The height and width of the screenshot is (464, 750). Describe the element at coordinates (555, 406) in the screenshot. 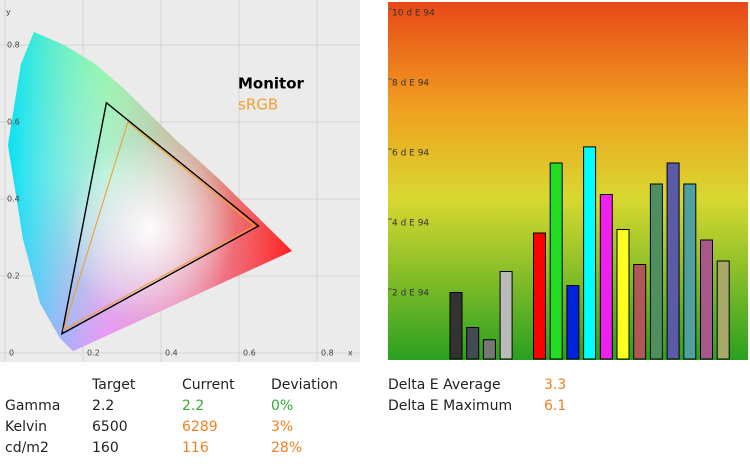

I see `summary-value: 6.1` at that location.